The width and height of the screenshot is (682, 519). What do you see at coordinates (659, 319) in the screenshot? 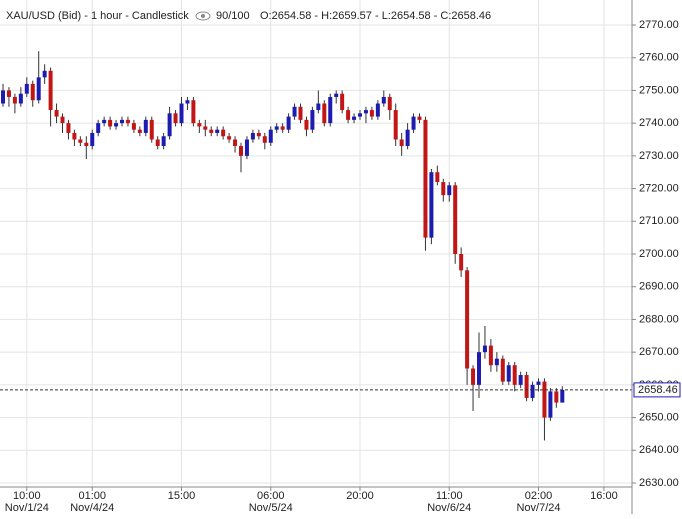
I see `y-tick-label: 2680.00` at bounding box center [659, 319].